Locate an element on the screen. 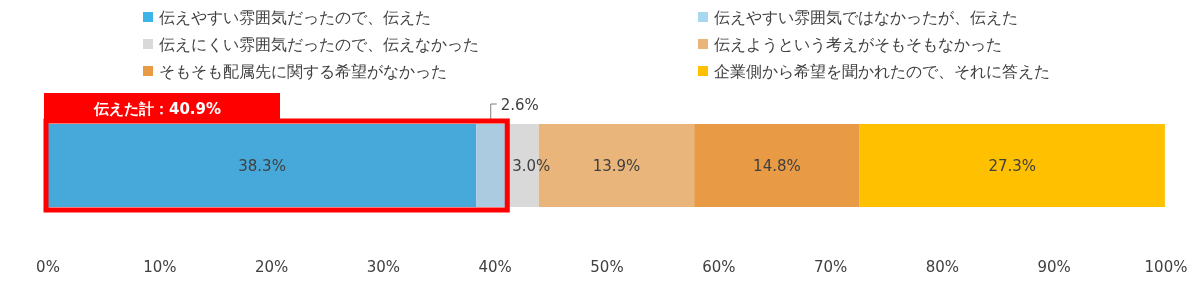 The image size is (1200, 294). x-tick-label: 30% is located at coordinates (383, 267).